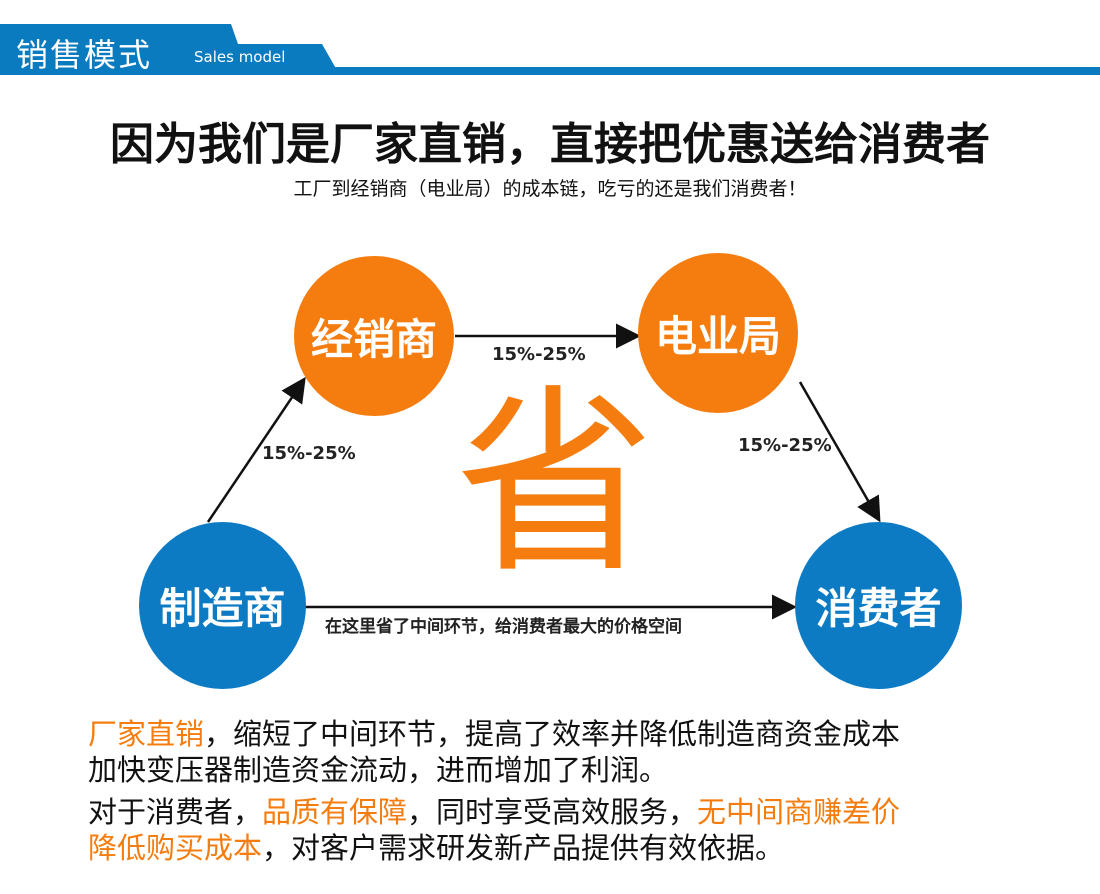  Describe the element at coordinates (799, 812) in the screenshot. I see `highlight-no-middleman: 无中间商赚差价` at that location.